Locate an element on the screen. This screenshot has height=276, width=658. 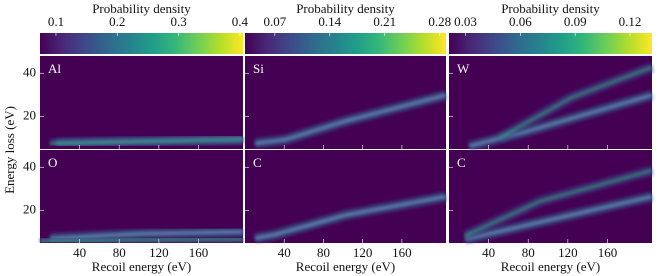
colorbar-tick-label: 0.07 is located at coordinates (274, 21).